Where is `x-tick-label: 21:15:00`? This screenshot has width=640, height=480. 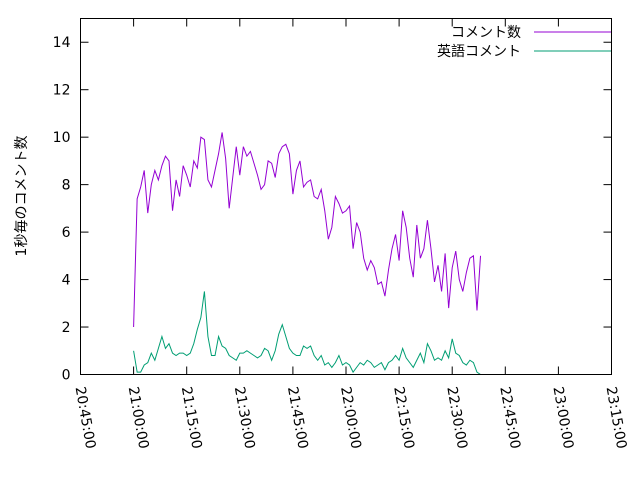 x-tick-label: 21:15:00 is located at coordinates (191, 417).